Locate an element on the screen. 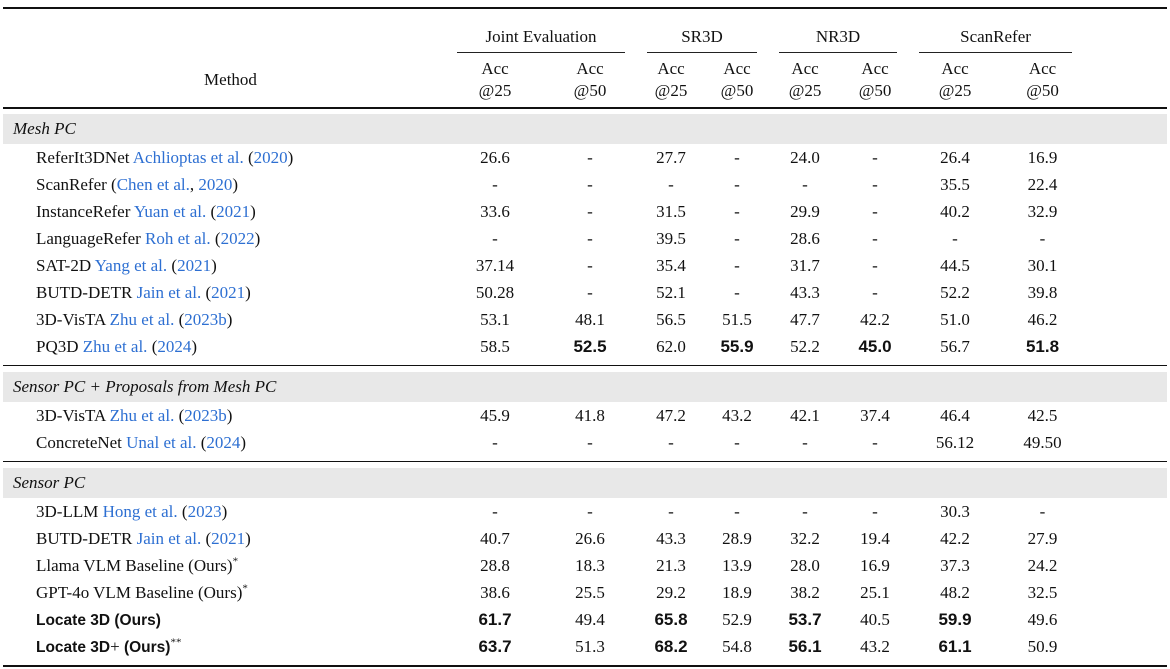 The height and width of the screenshot is (669, 1170). method-cell: InstanceRefer Yuan et al. (2021) is located at coordinates (225, 211).